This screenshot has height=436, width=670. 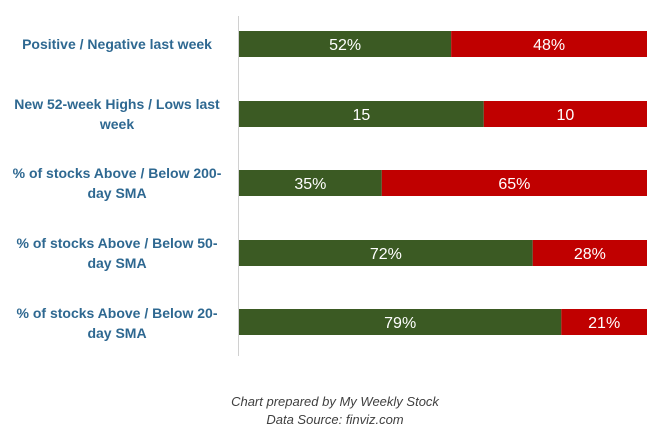 What do you see at coordinates (335, 401) in the screenshot?
I see `chart-footer-prepared-by: Chart prepared by My Weekly Stock` at bounding box center [335, 401].